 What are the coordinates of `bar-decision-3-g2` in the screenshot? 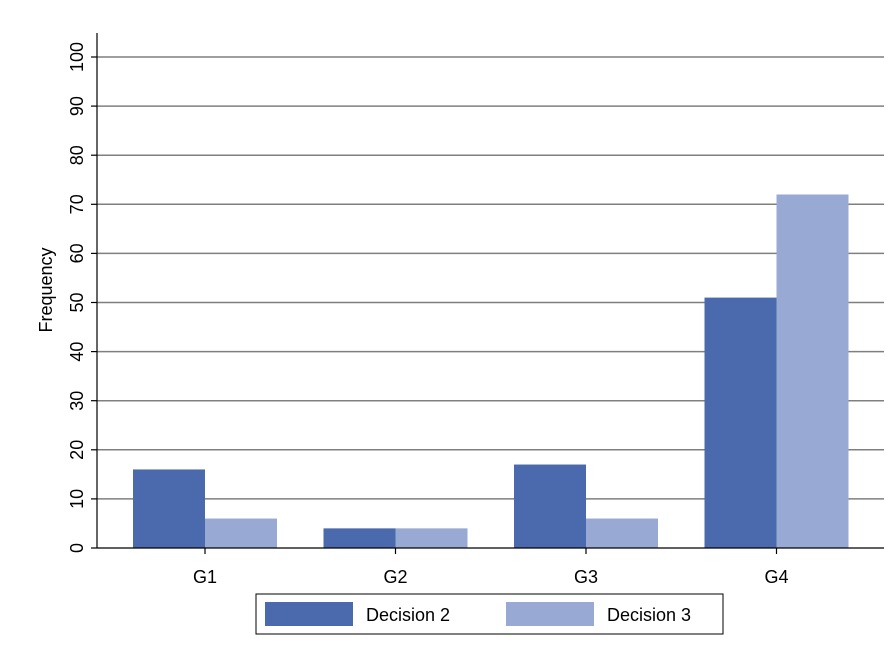 It's located at (431, 538).